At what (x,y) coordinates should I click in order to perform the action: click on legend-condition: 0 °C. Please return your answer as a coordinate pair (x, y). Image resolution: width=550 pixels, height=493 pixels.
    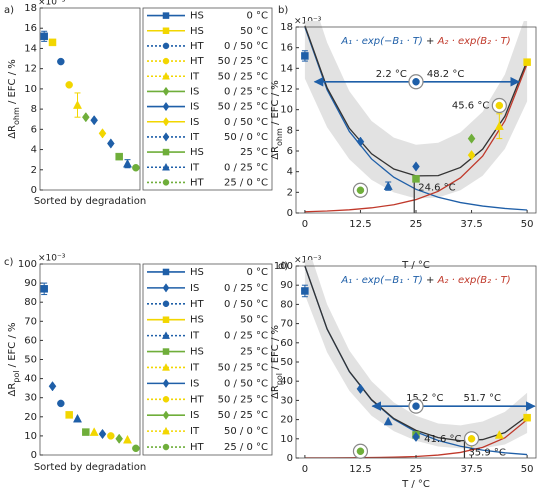
    Looking at the image, I should click on (257, 272).